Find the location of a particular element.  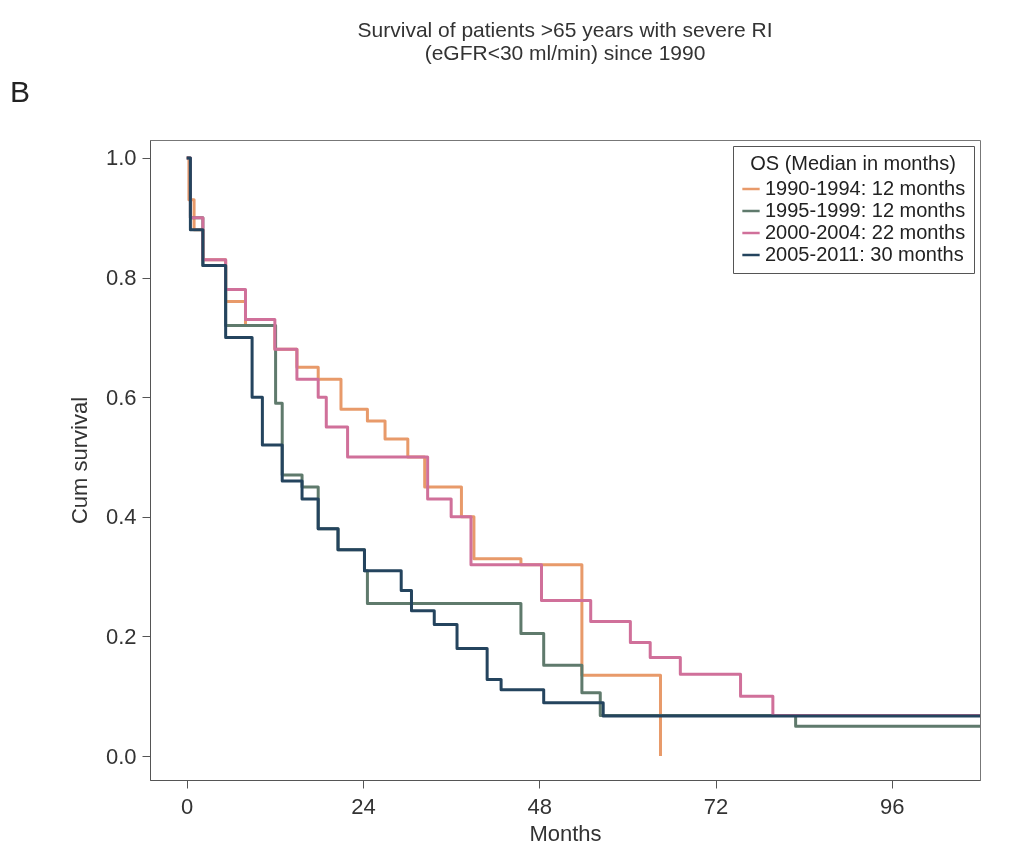

y-tick-label: 0.6 is located at coordinates (121, 397).